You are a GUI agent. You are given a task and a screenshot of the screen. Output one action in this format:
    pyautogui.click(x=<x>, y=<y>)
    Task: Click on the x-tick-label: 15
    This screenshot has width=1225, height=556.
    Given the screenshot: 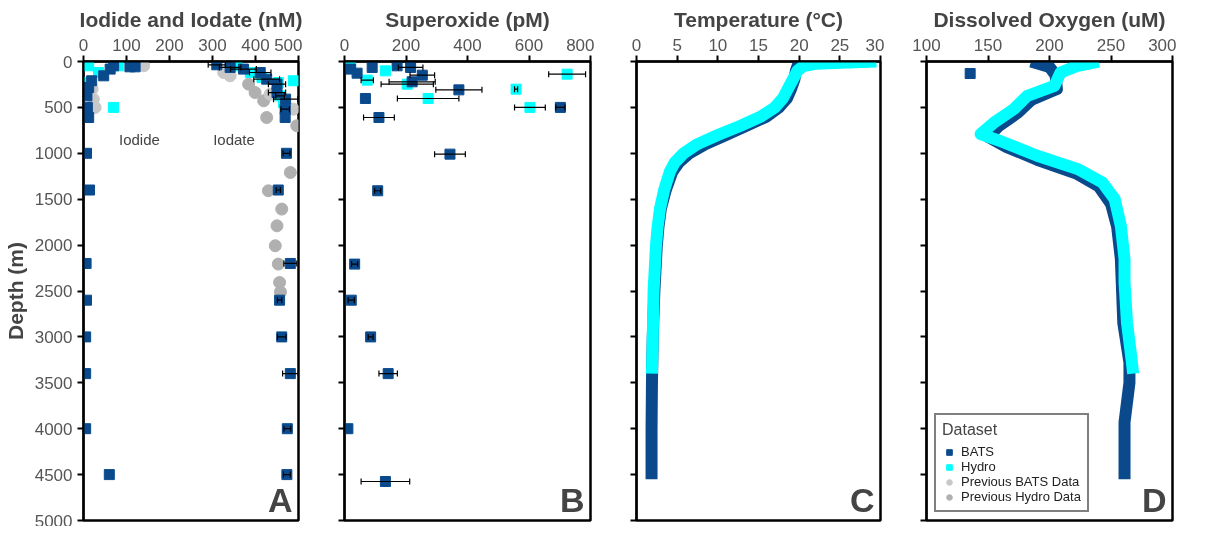 What is the action you would take?
    pyautogui.click(x=758, y=45)
    